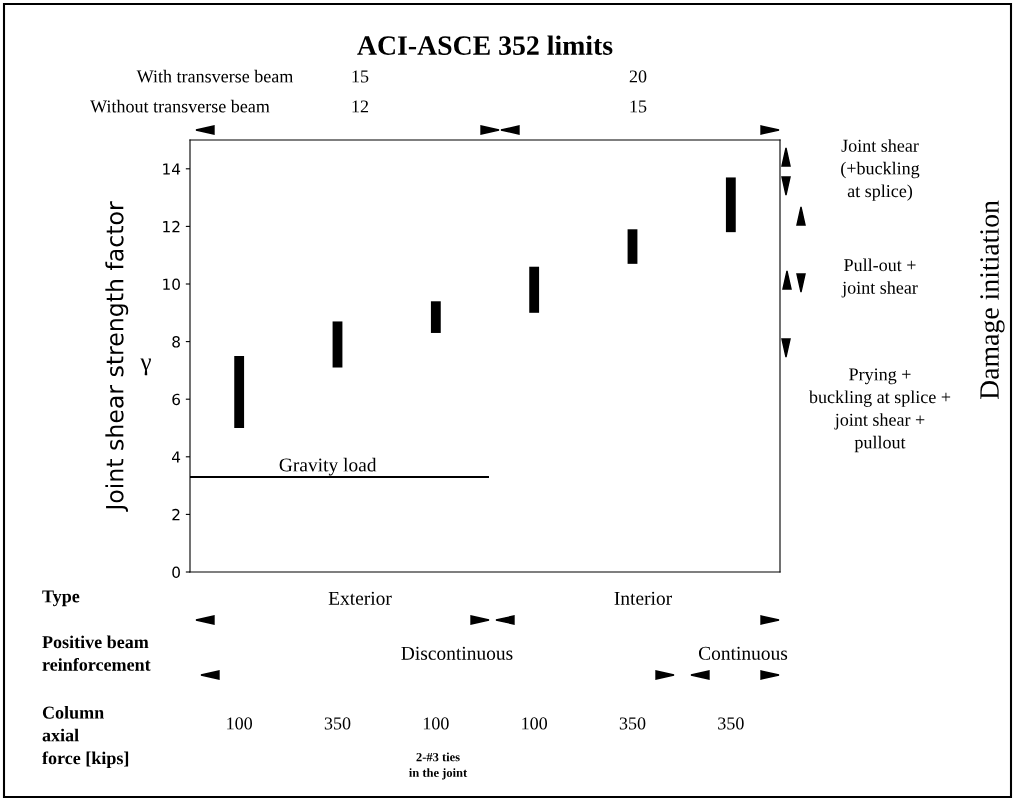 This screenshot has height=801, width=1015. Describe the element at coordinates (180, 106) in the screenshot. I see `text: Without transverse beam` at that location.